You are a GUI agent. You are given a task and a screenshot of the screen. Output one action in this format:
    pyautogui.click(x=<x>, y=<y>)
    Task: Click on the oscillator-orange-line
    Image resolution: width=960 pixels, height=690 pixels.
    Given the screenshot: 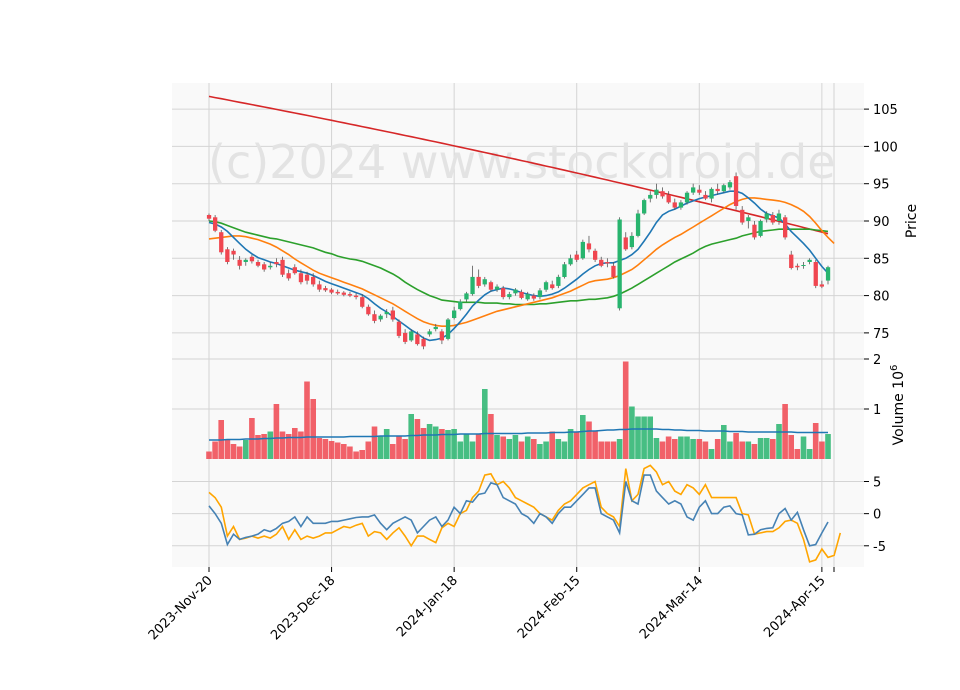 What is the action you would take?
    pyautogui.click(x=525, y=513)
    